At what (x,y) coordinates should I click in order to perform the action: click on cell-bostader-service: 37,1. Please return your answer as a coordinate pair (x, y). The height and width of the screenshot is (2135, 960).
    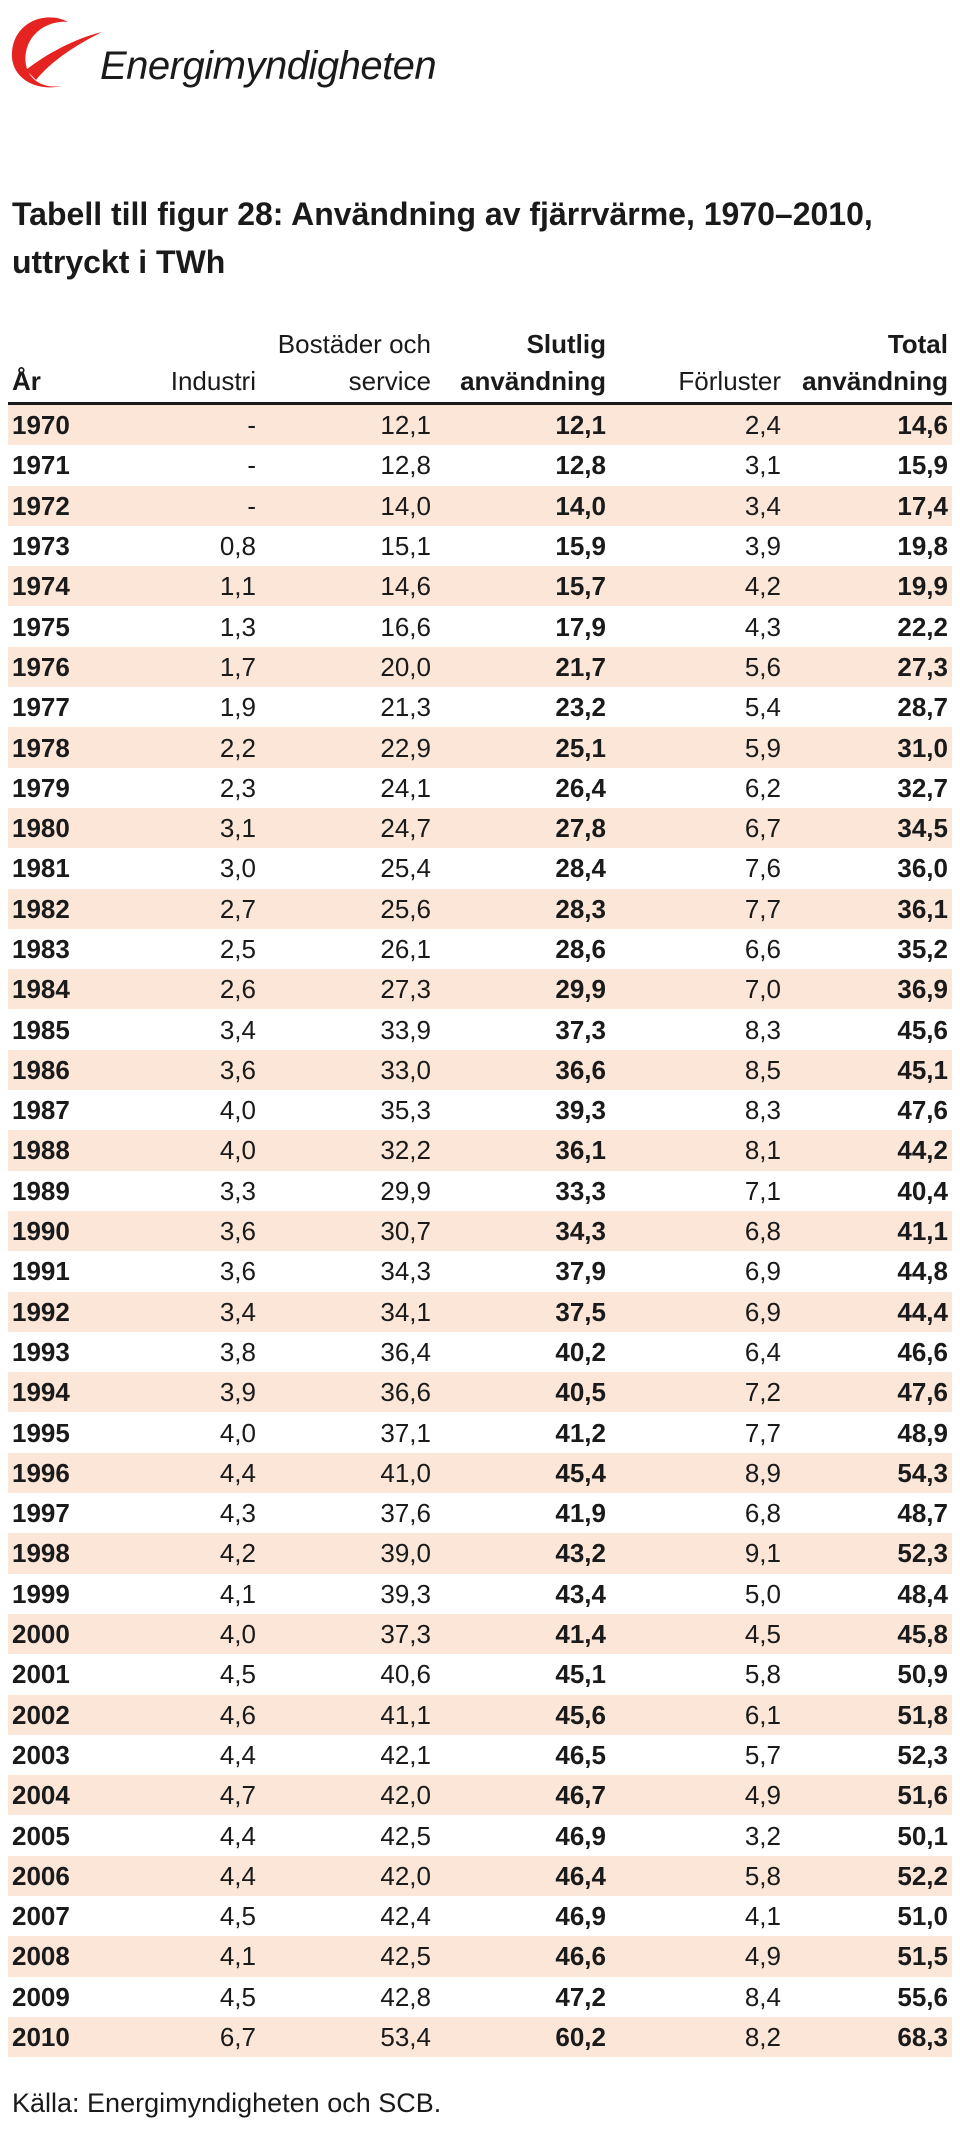
    Looking at the image, I should click on (347, 1432).